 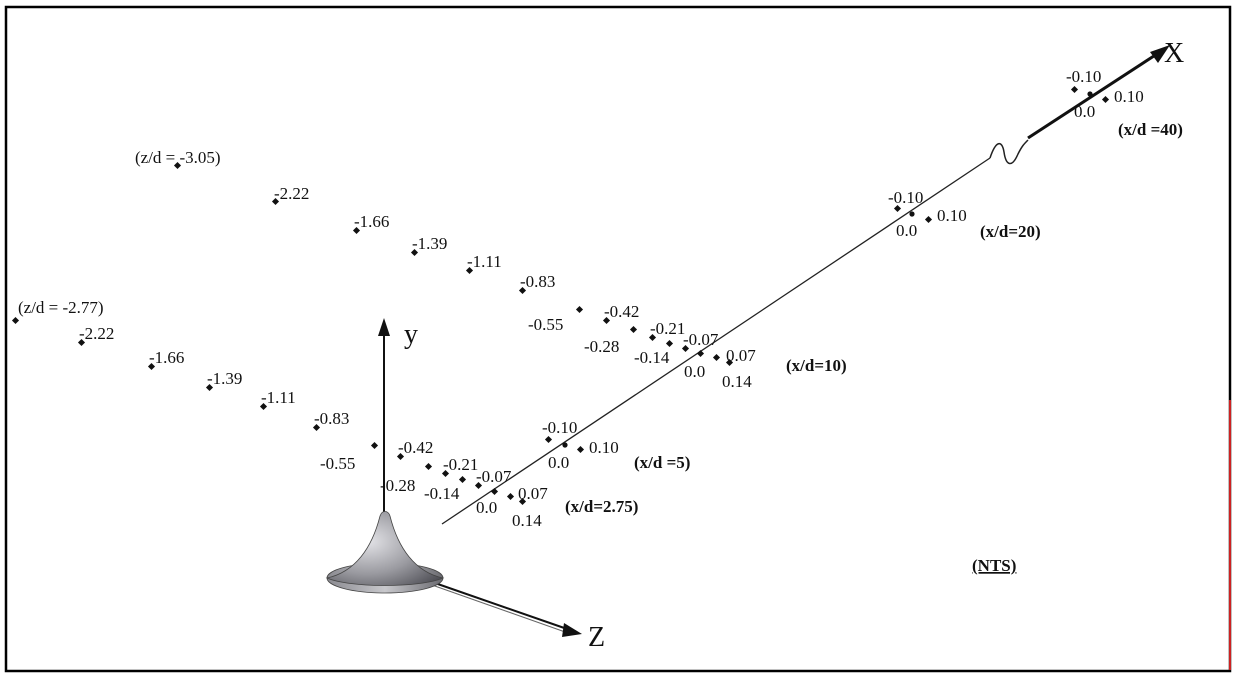 What do you see at coordinates (1094, 95) in the screenshot?
I see `x-axis-arrow` at bounding box center [1094, 95].